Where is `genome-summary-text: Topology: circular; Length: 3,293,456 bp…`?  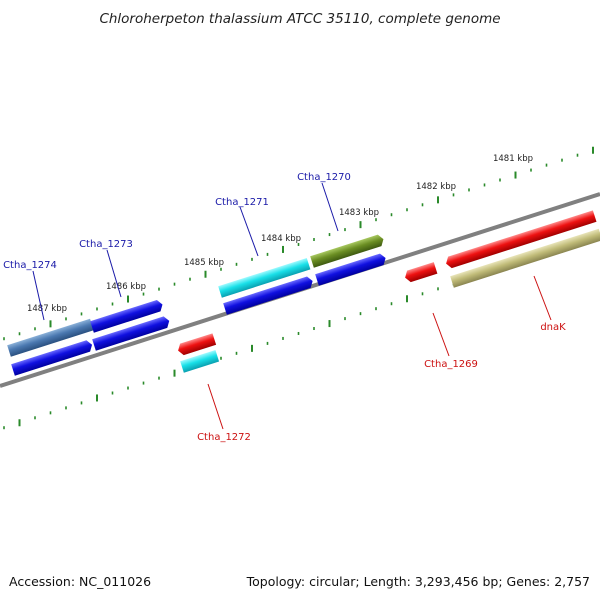
genome-summary-text: Topology: circular; Length: 3,293,456 bp… is located at coordinates (418, 581).